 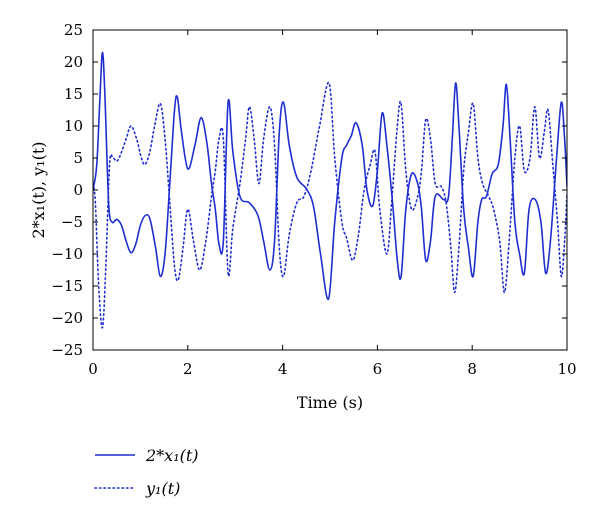 I want to click on x-tick-label: 8, so click(x=472, y=369).